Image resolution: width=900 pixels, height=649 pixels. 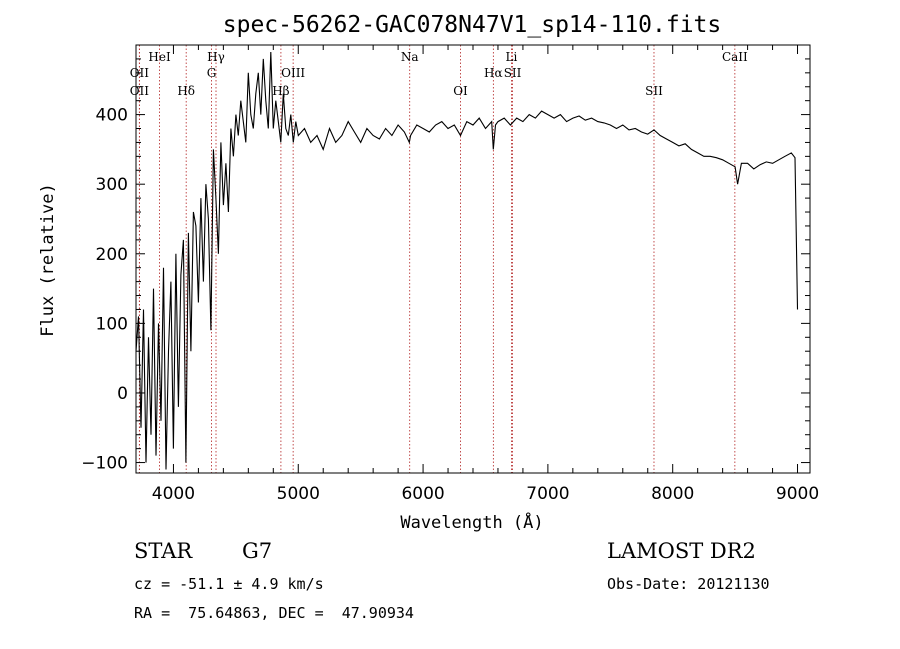 What do you see at coordinates (672, 494) in the screenshot?
I see `x-tick-label: 8000` at bounding box center [672, 494].